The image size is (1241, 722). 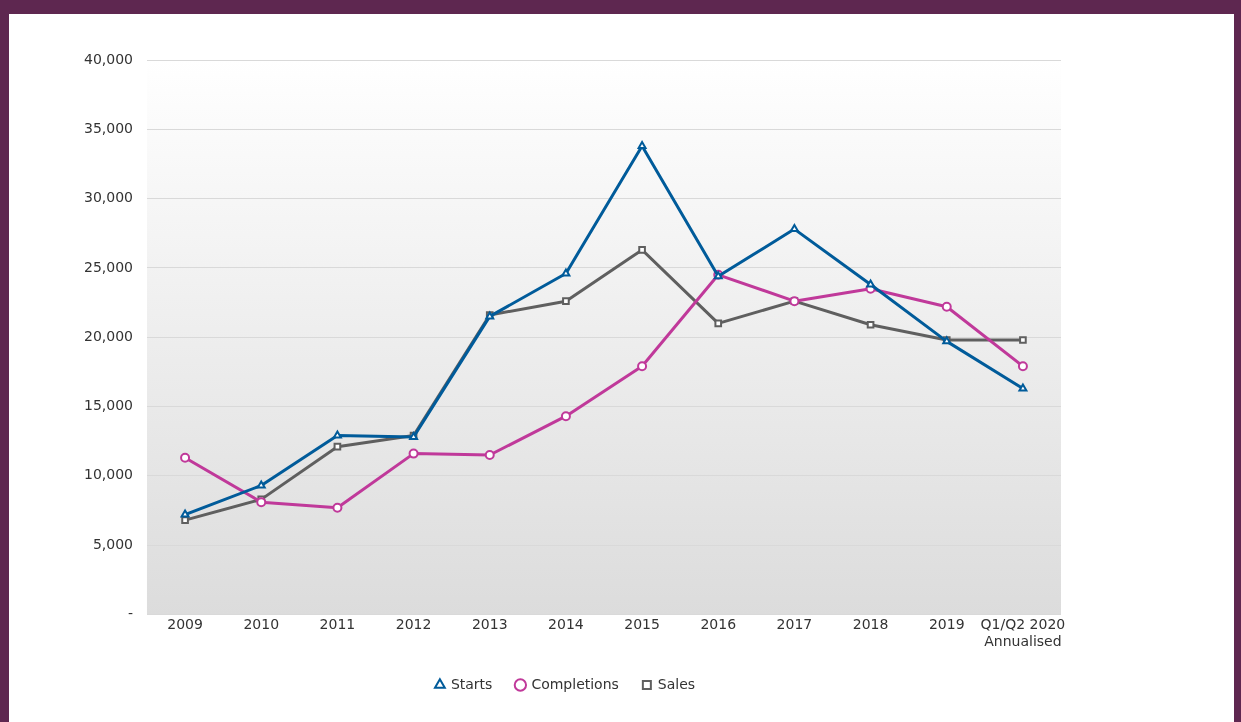 I want to click on y-tick-label: 35,000, so click(x=108, y=127).